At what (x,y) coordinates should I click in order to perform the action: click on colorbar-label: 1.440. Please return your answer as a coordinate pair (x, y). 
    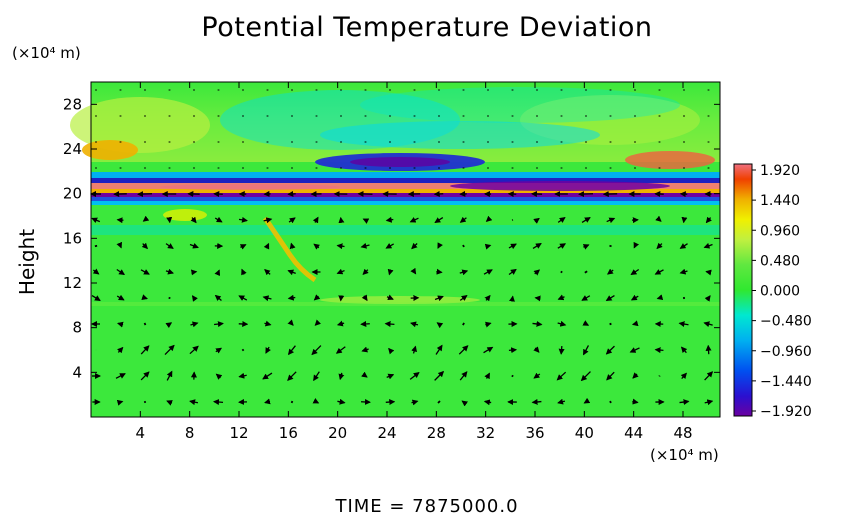
    Looking at the image, I should click on (780, 201).